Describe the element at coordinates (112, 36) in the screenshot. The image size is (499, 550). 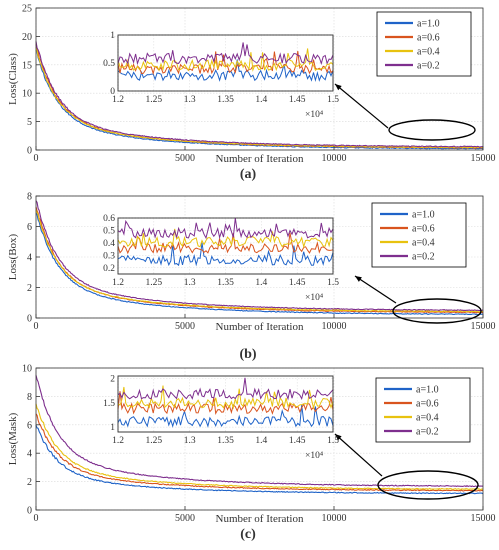
I see `inset-y-tick-label: 1` at that location.